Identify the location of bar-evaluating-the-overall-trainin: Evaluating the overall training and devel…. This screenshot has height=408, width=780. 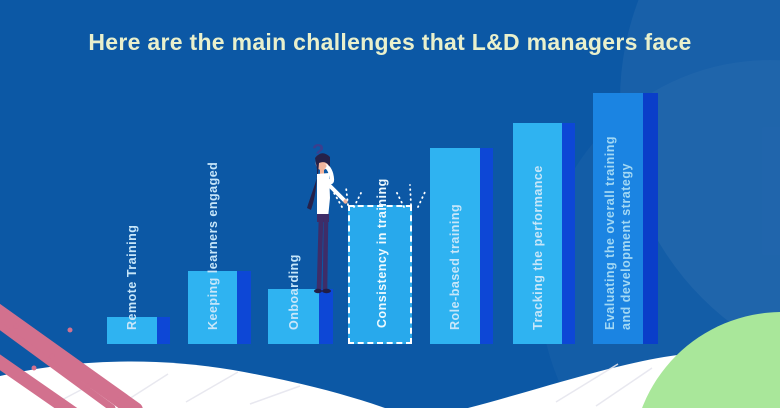
(625, 218).